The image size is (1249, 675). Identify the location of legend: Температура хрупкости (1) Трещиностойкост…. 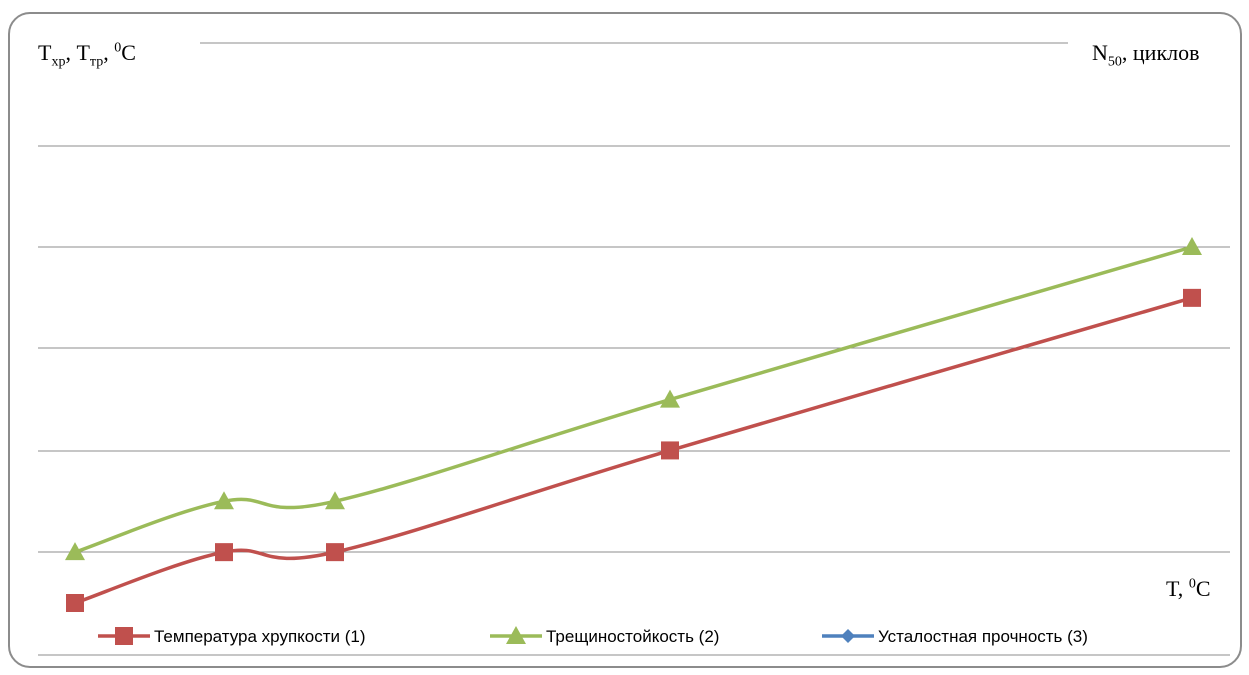
(593, 636).